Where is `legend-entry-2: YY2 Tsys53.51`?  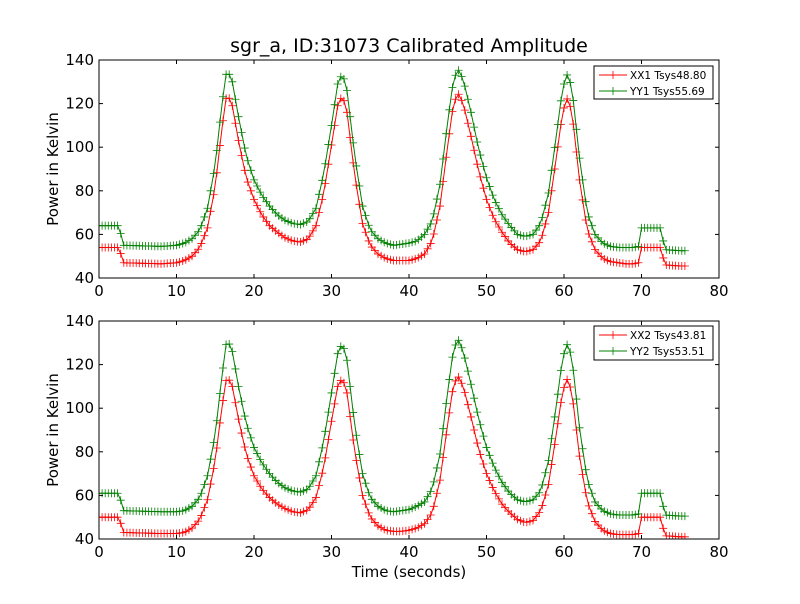
legend-entry-2: YY2 Tsys53.51 is located at coordinates (652, 352).